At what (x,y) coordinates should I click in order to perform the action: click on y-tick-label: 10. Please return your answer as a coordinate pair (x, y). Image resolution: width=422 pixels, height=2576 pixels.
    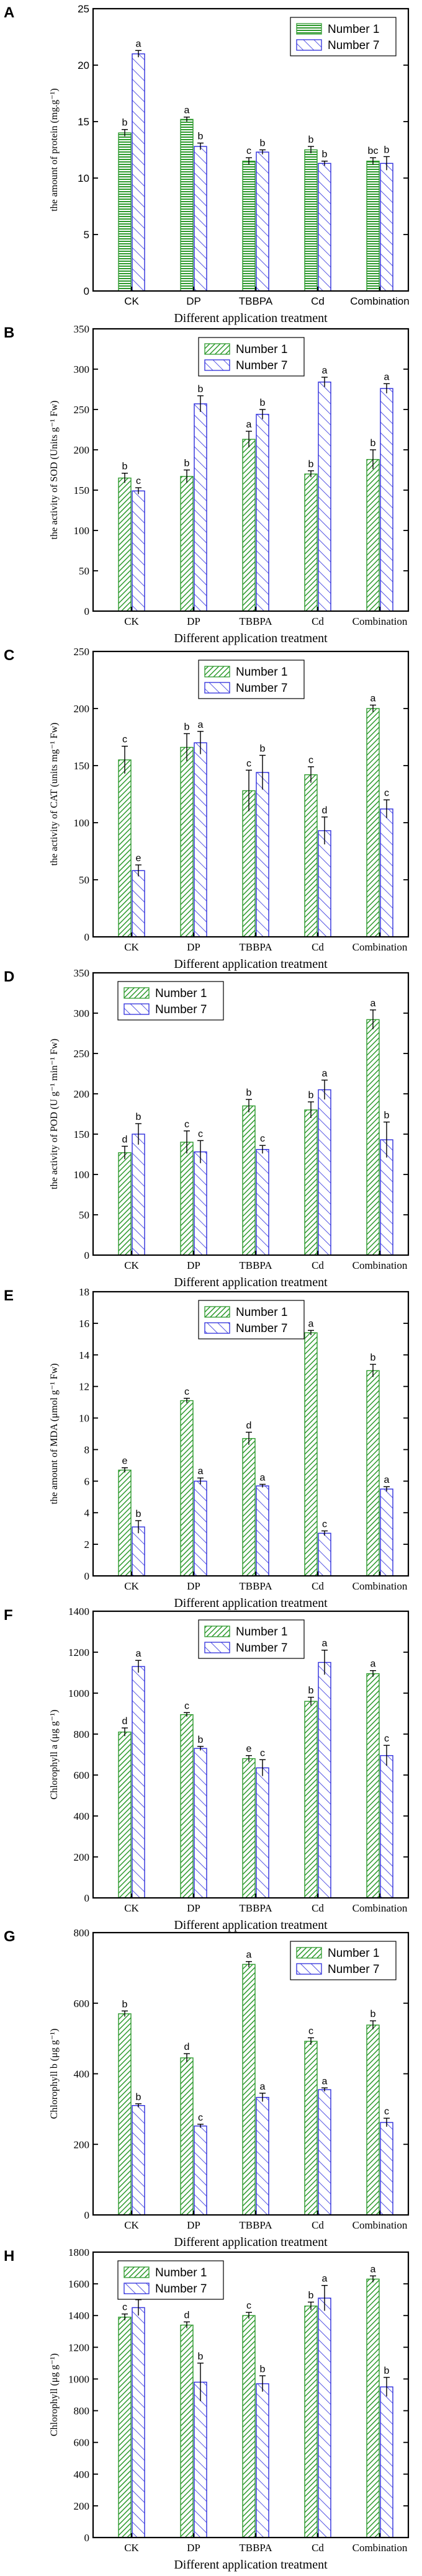
    Looking at the image, I should click on (84, 1418).